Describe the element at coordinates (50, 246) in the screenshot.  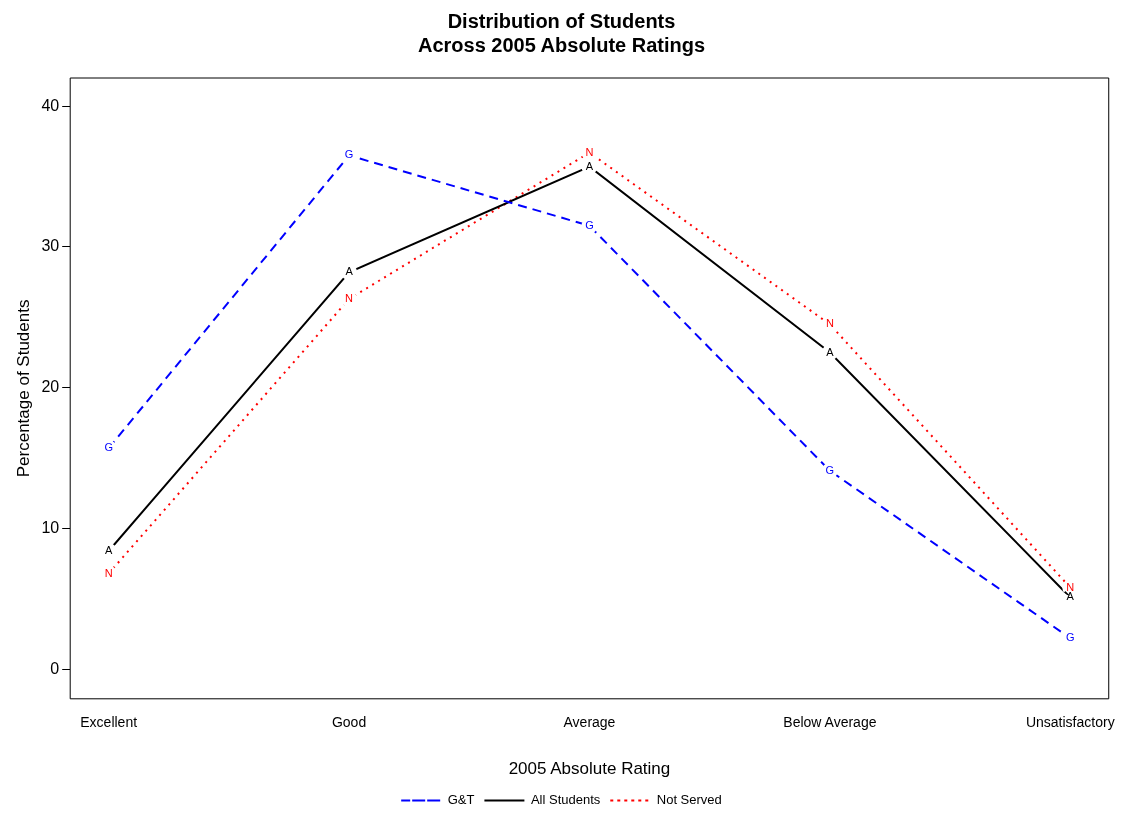
I see `y-tick-label: 30` at that location.